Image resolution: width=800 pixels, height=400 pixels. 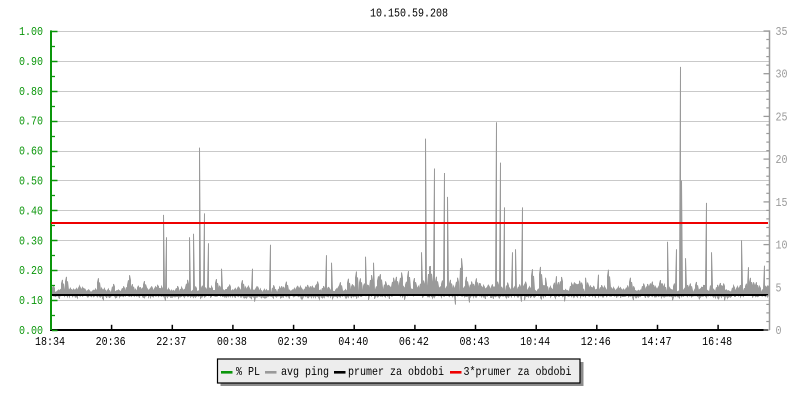 I want to click on svg-text: 0, so click(x=779, y=331).